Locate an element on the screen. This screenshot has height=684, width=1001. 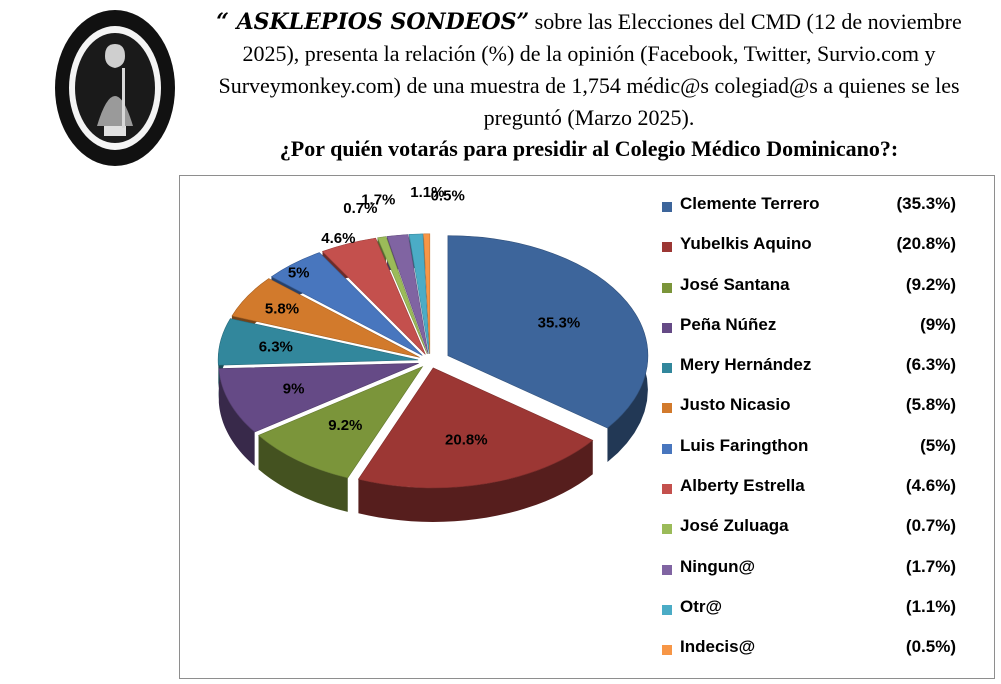
legend-item: Alberty Estrella (4.6%) is located at coordinates (822, 496).